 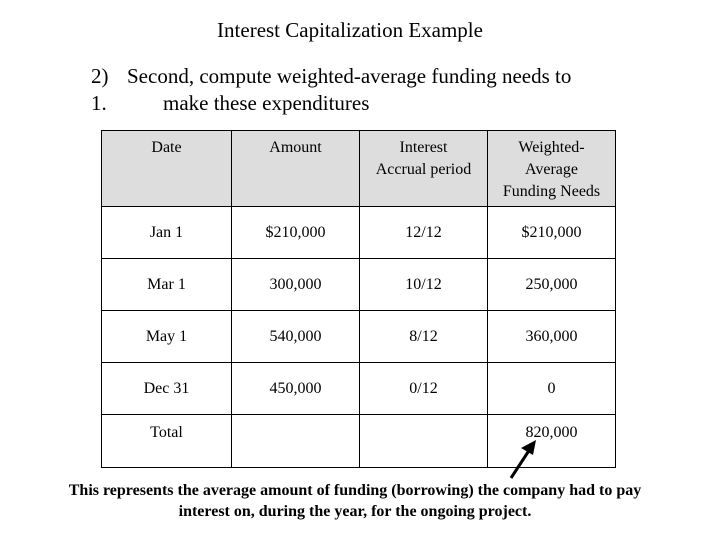 I want to click on header-amount-line: Amount, so click(x=295, y=147).